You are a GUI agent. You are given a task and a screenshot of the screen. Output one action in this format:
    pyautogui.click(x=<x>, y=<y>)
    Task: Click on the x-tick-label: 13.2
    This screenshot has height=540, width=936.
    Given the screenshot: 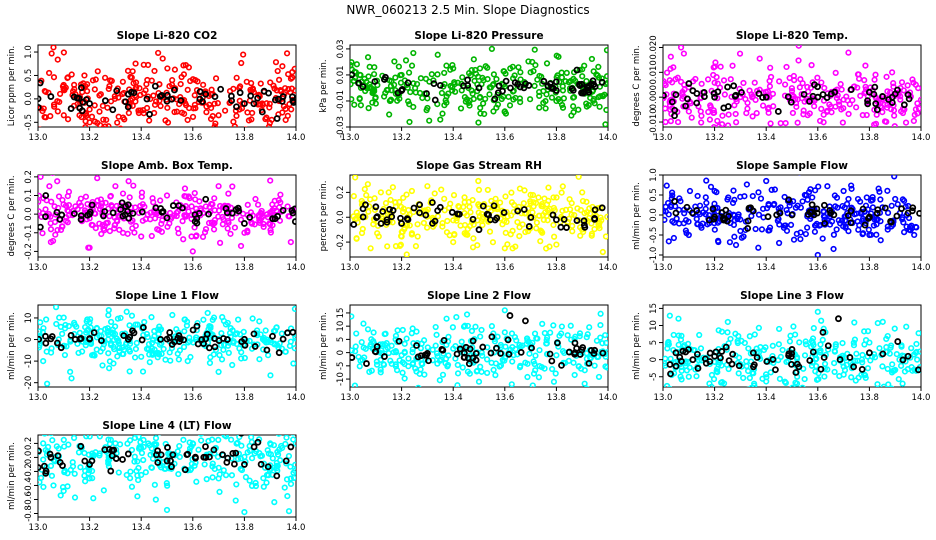 What is the action you would take?
    pyautogui.click(x=89, y=268)
    